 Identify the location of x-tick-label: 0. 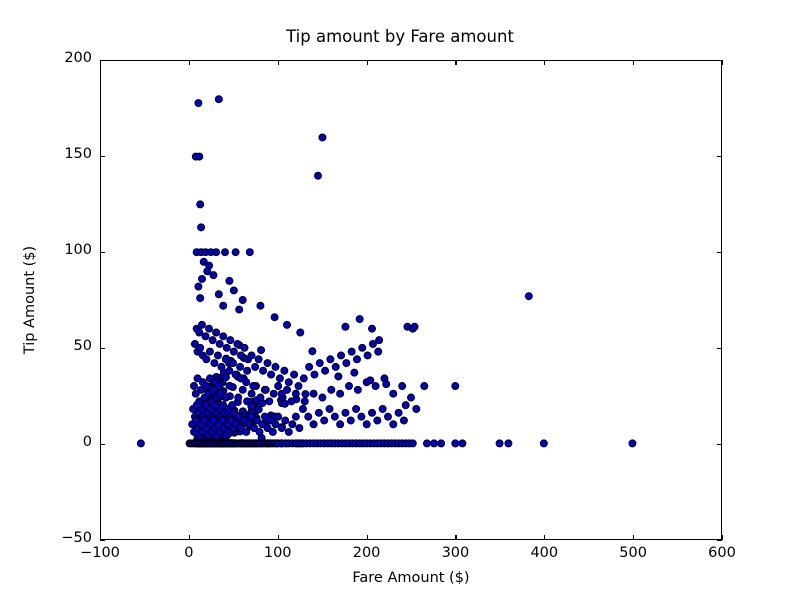
(189, 553).